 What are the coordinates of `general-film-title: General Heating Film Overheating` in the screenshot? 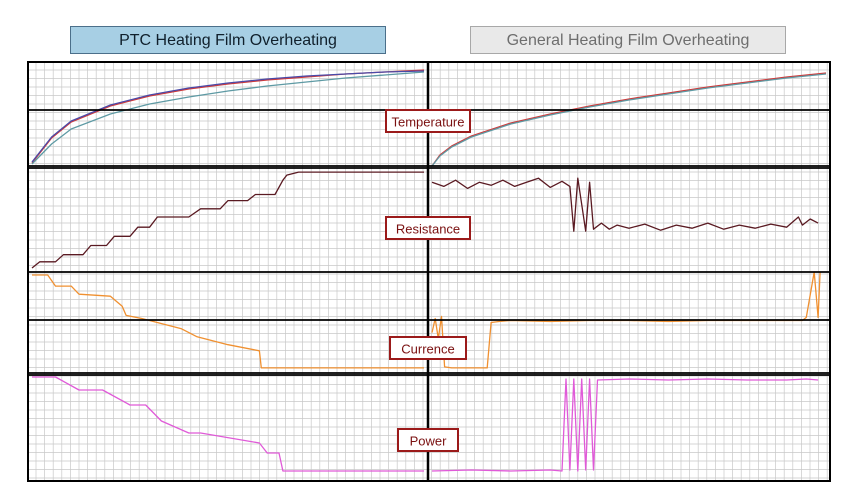 It's located at (628, 40).